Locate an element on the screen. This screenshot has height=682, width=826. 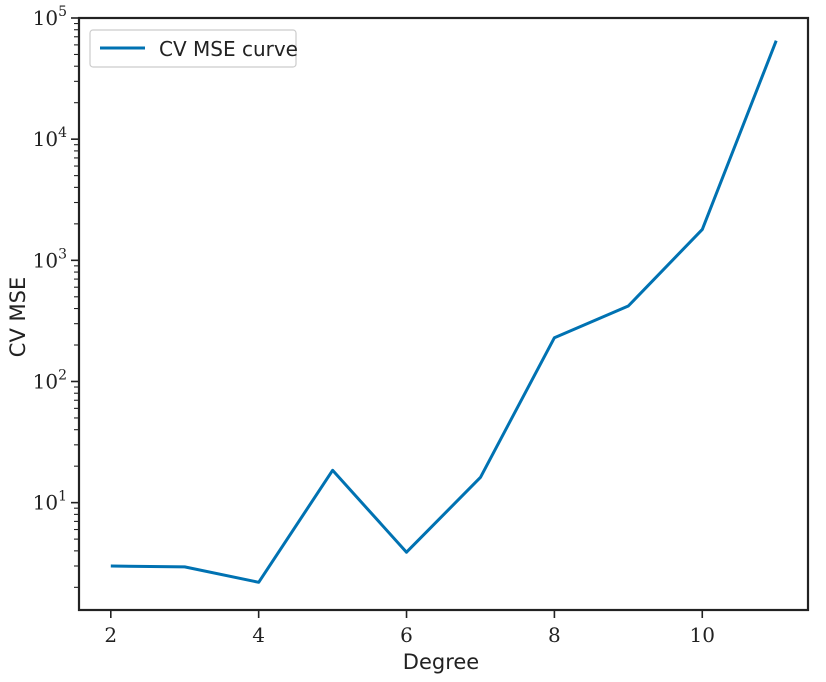
y-tick-label: 10⁴ is located at coordinates (50, 138).